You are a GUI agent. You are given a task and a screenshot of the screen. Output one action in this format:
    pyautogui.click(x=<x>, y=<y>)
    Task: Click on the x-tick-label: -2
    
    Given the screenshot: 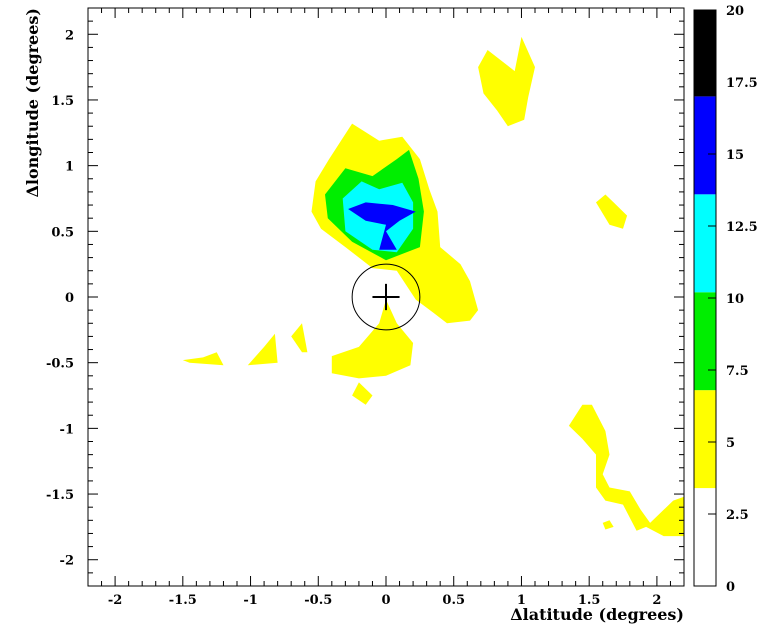 What is the action you would take?
    pyautogui.click(x=115, y=600)
    